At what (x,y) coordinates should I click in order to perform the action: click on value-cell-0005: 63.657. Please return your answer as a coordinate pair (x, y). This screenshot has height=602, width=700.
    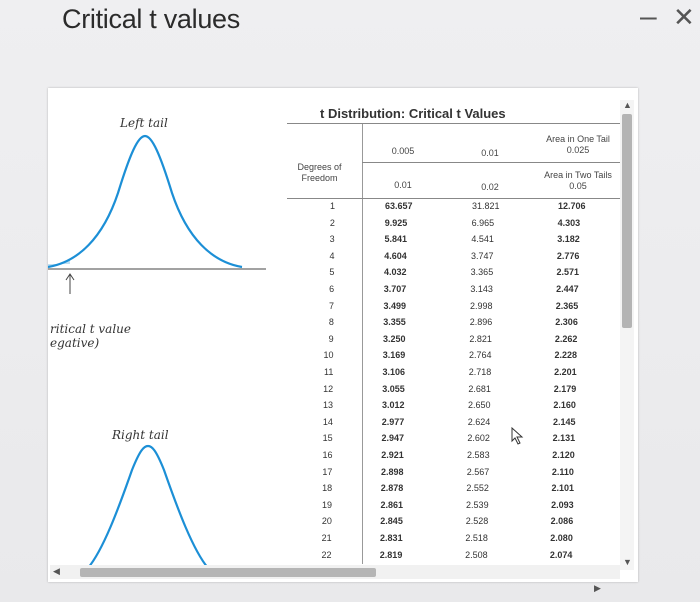
    Looking at the image, I should click on (399, 206).